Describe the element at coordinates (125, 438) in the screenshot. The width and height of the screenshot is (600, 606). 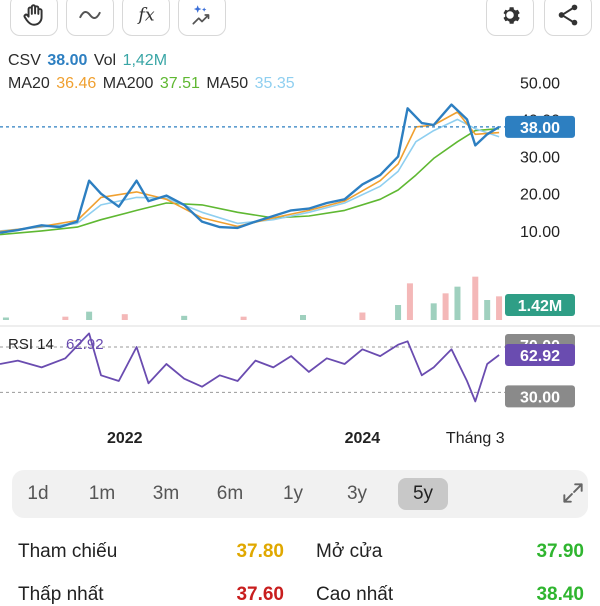
I see `x-tick-label-0: 2022` at that location.